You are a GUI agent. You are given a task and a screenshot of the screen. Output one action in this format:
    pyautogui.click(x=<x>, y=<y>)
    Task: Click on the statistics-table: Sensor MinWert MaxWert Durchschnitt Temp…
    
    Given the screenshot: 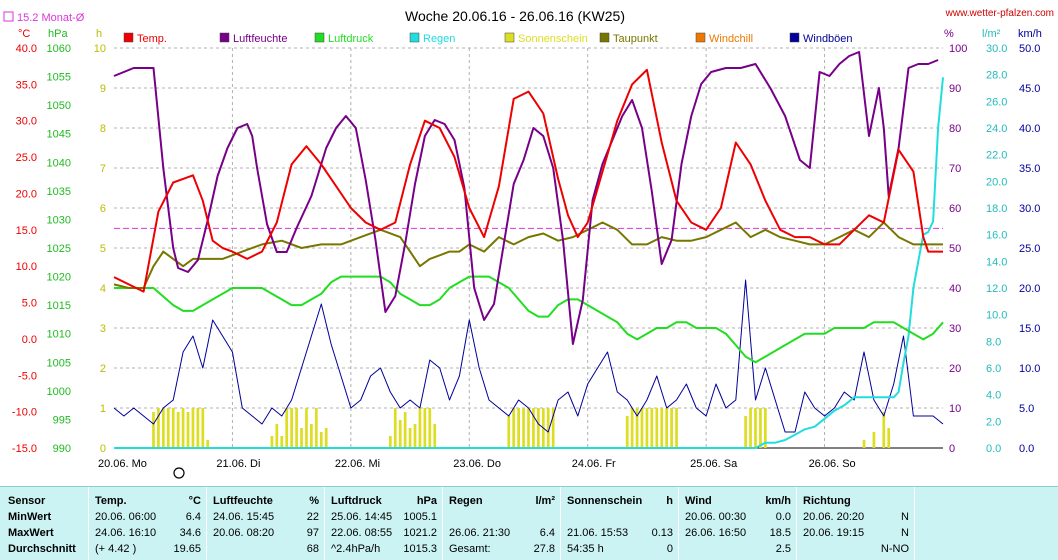 What is the action you would take?
    pyautogui.click(x=529, y=523)
    